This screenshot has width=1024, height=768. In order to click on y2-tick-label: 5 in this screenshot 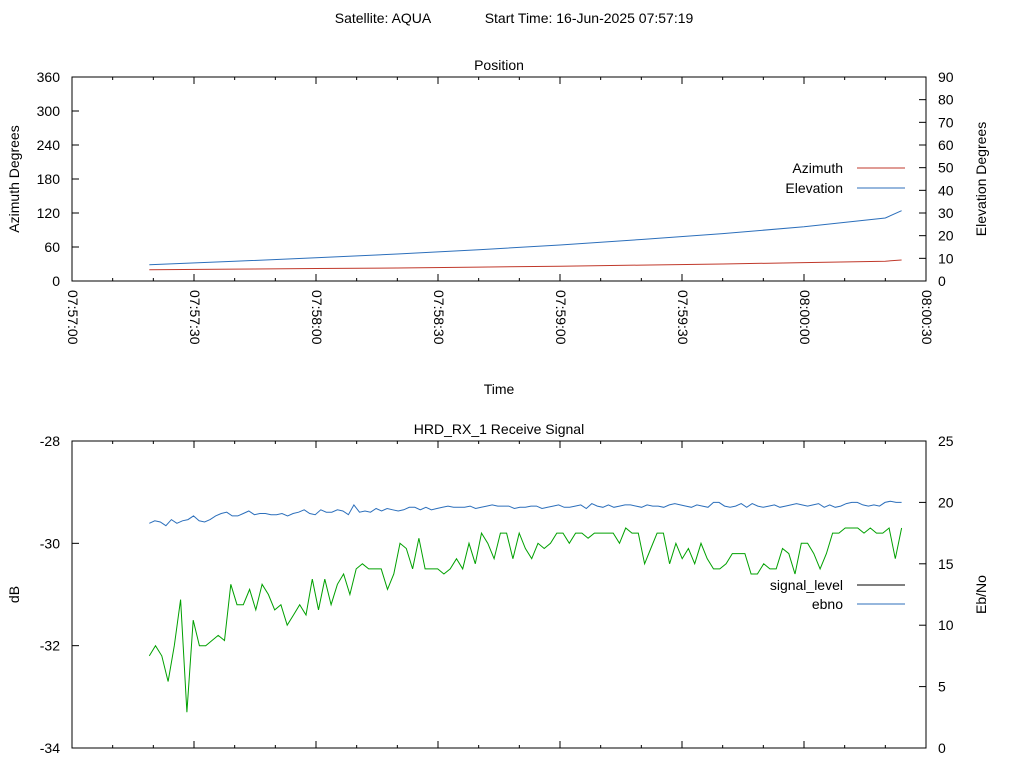, I will do `click(942, 687)`.